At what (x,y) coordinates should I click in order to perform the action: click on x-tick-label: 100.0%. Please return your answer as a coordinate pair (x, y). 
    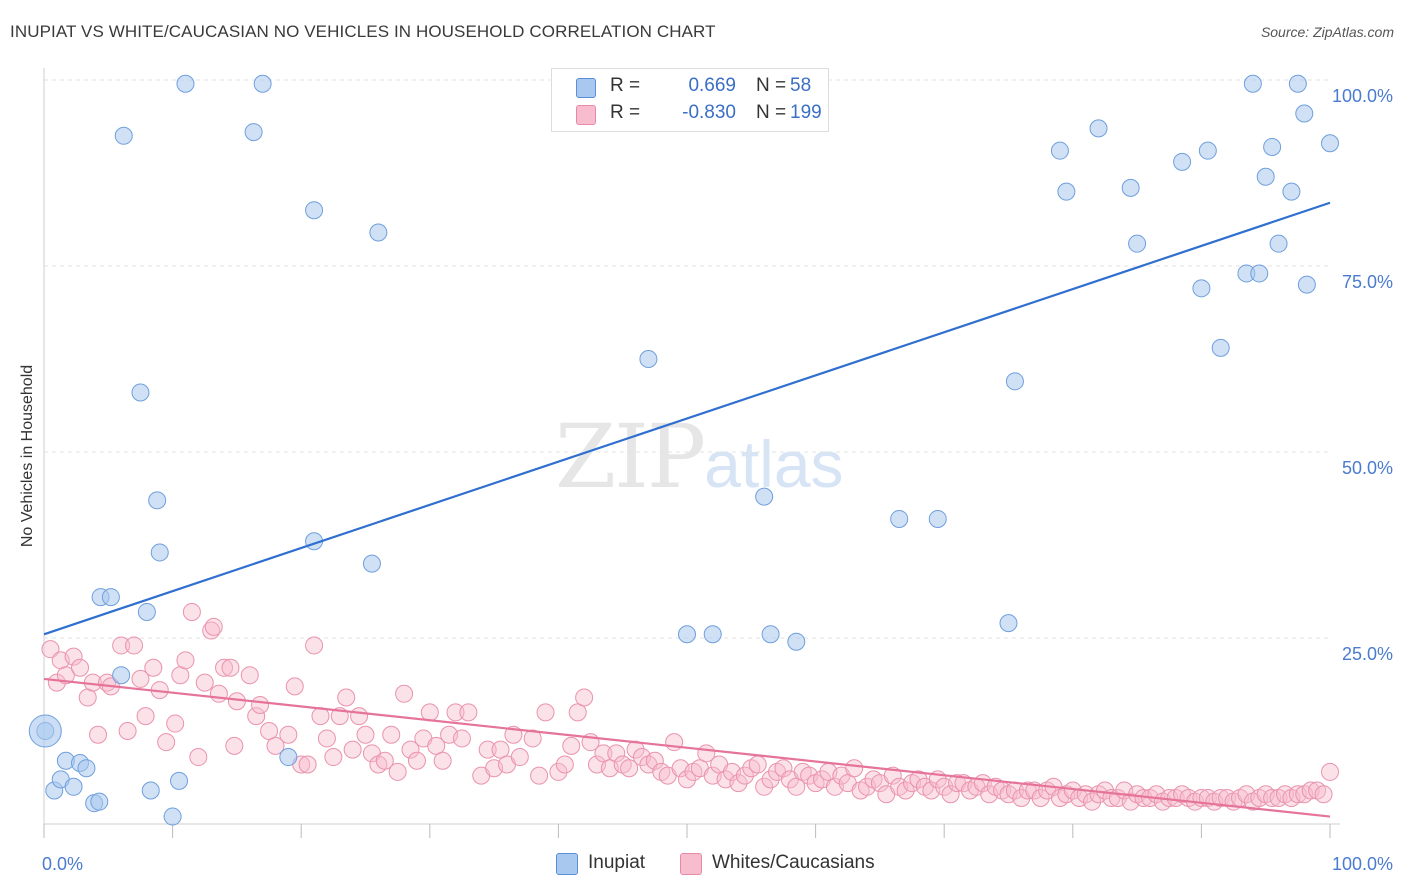
    Looking at the image, I should click on (1362, 864).